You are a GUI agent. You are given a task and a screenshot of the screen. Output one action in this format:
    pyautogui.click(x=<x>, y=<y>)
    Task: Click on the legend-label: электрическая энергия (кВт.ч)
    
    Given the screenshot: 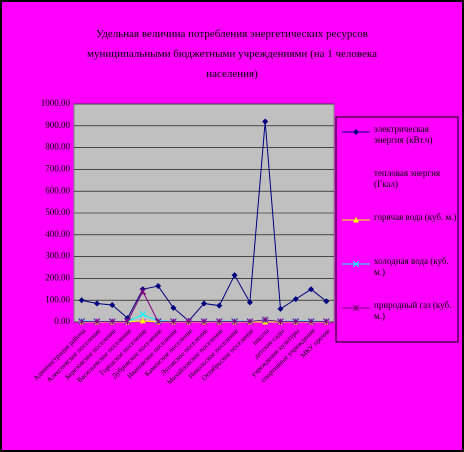 What is the action you would take?
    pyautogui.click(x=403, y=134)
    